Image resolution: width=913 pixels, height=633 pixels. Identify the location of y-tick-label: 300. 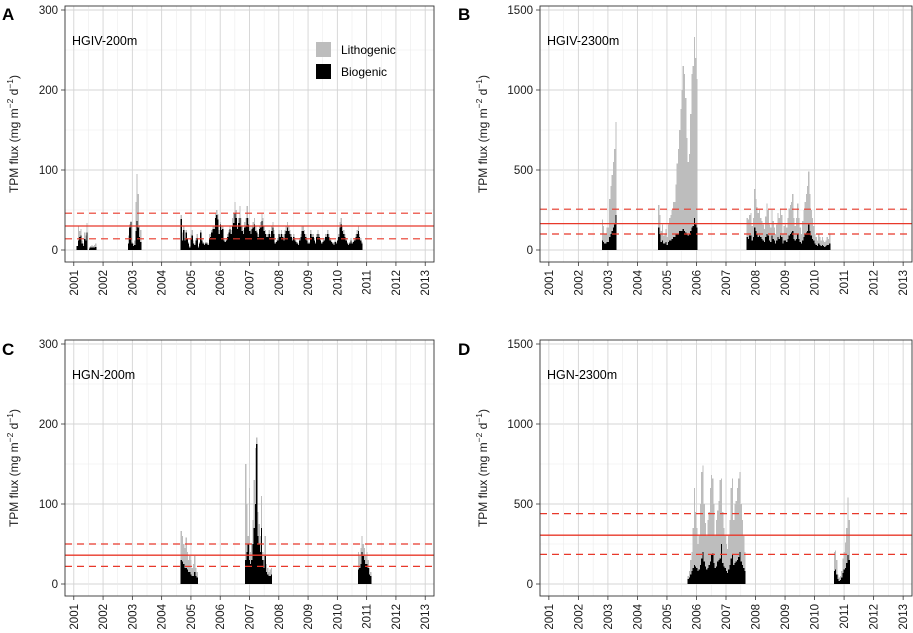
(48, 345).